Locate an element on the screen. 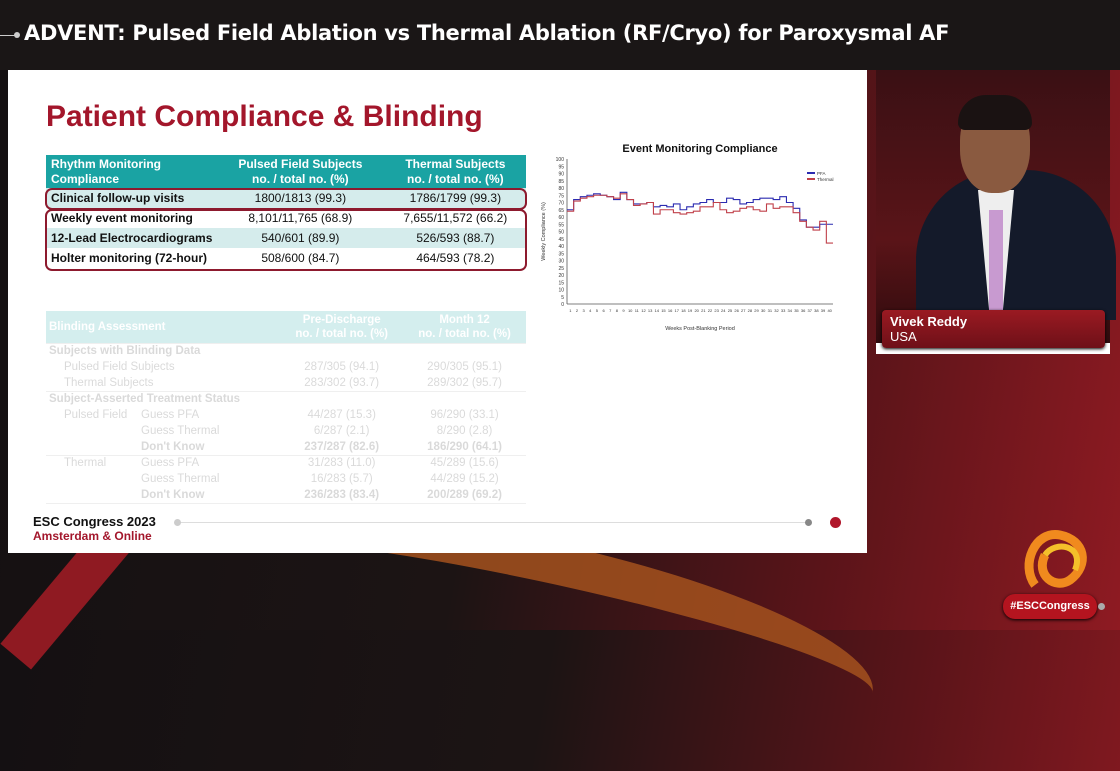 The height and width of the screenshot is (771, 1120). y-tick-label: 80 is located at coordinates (561, 189).